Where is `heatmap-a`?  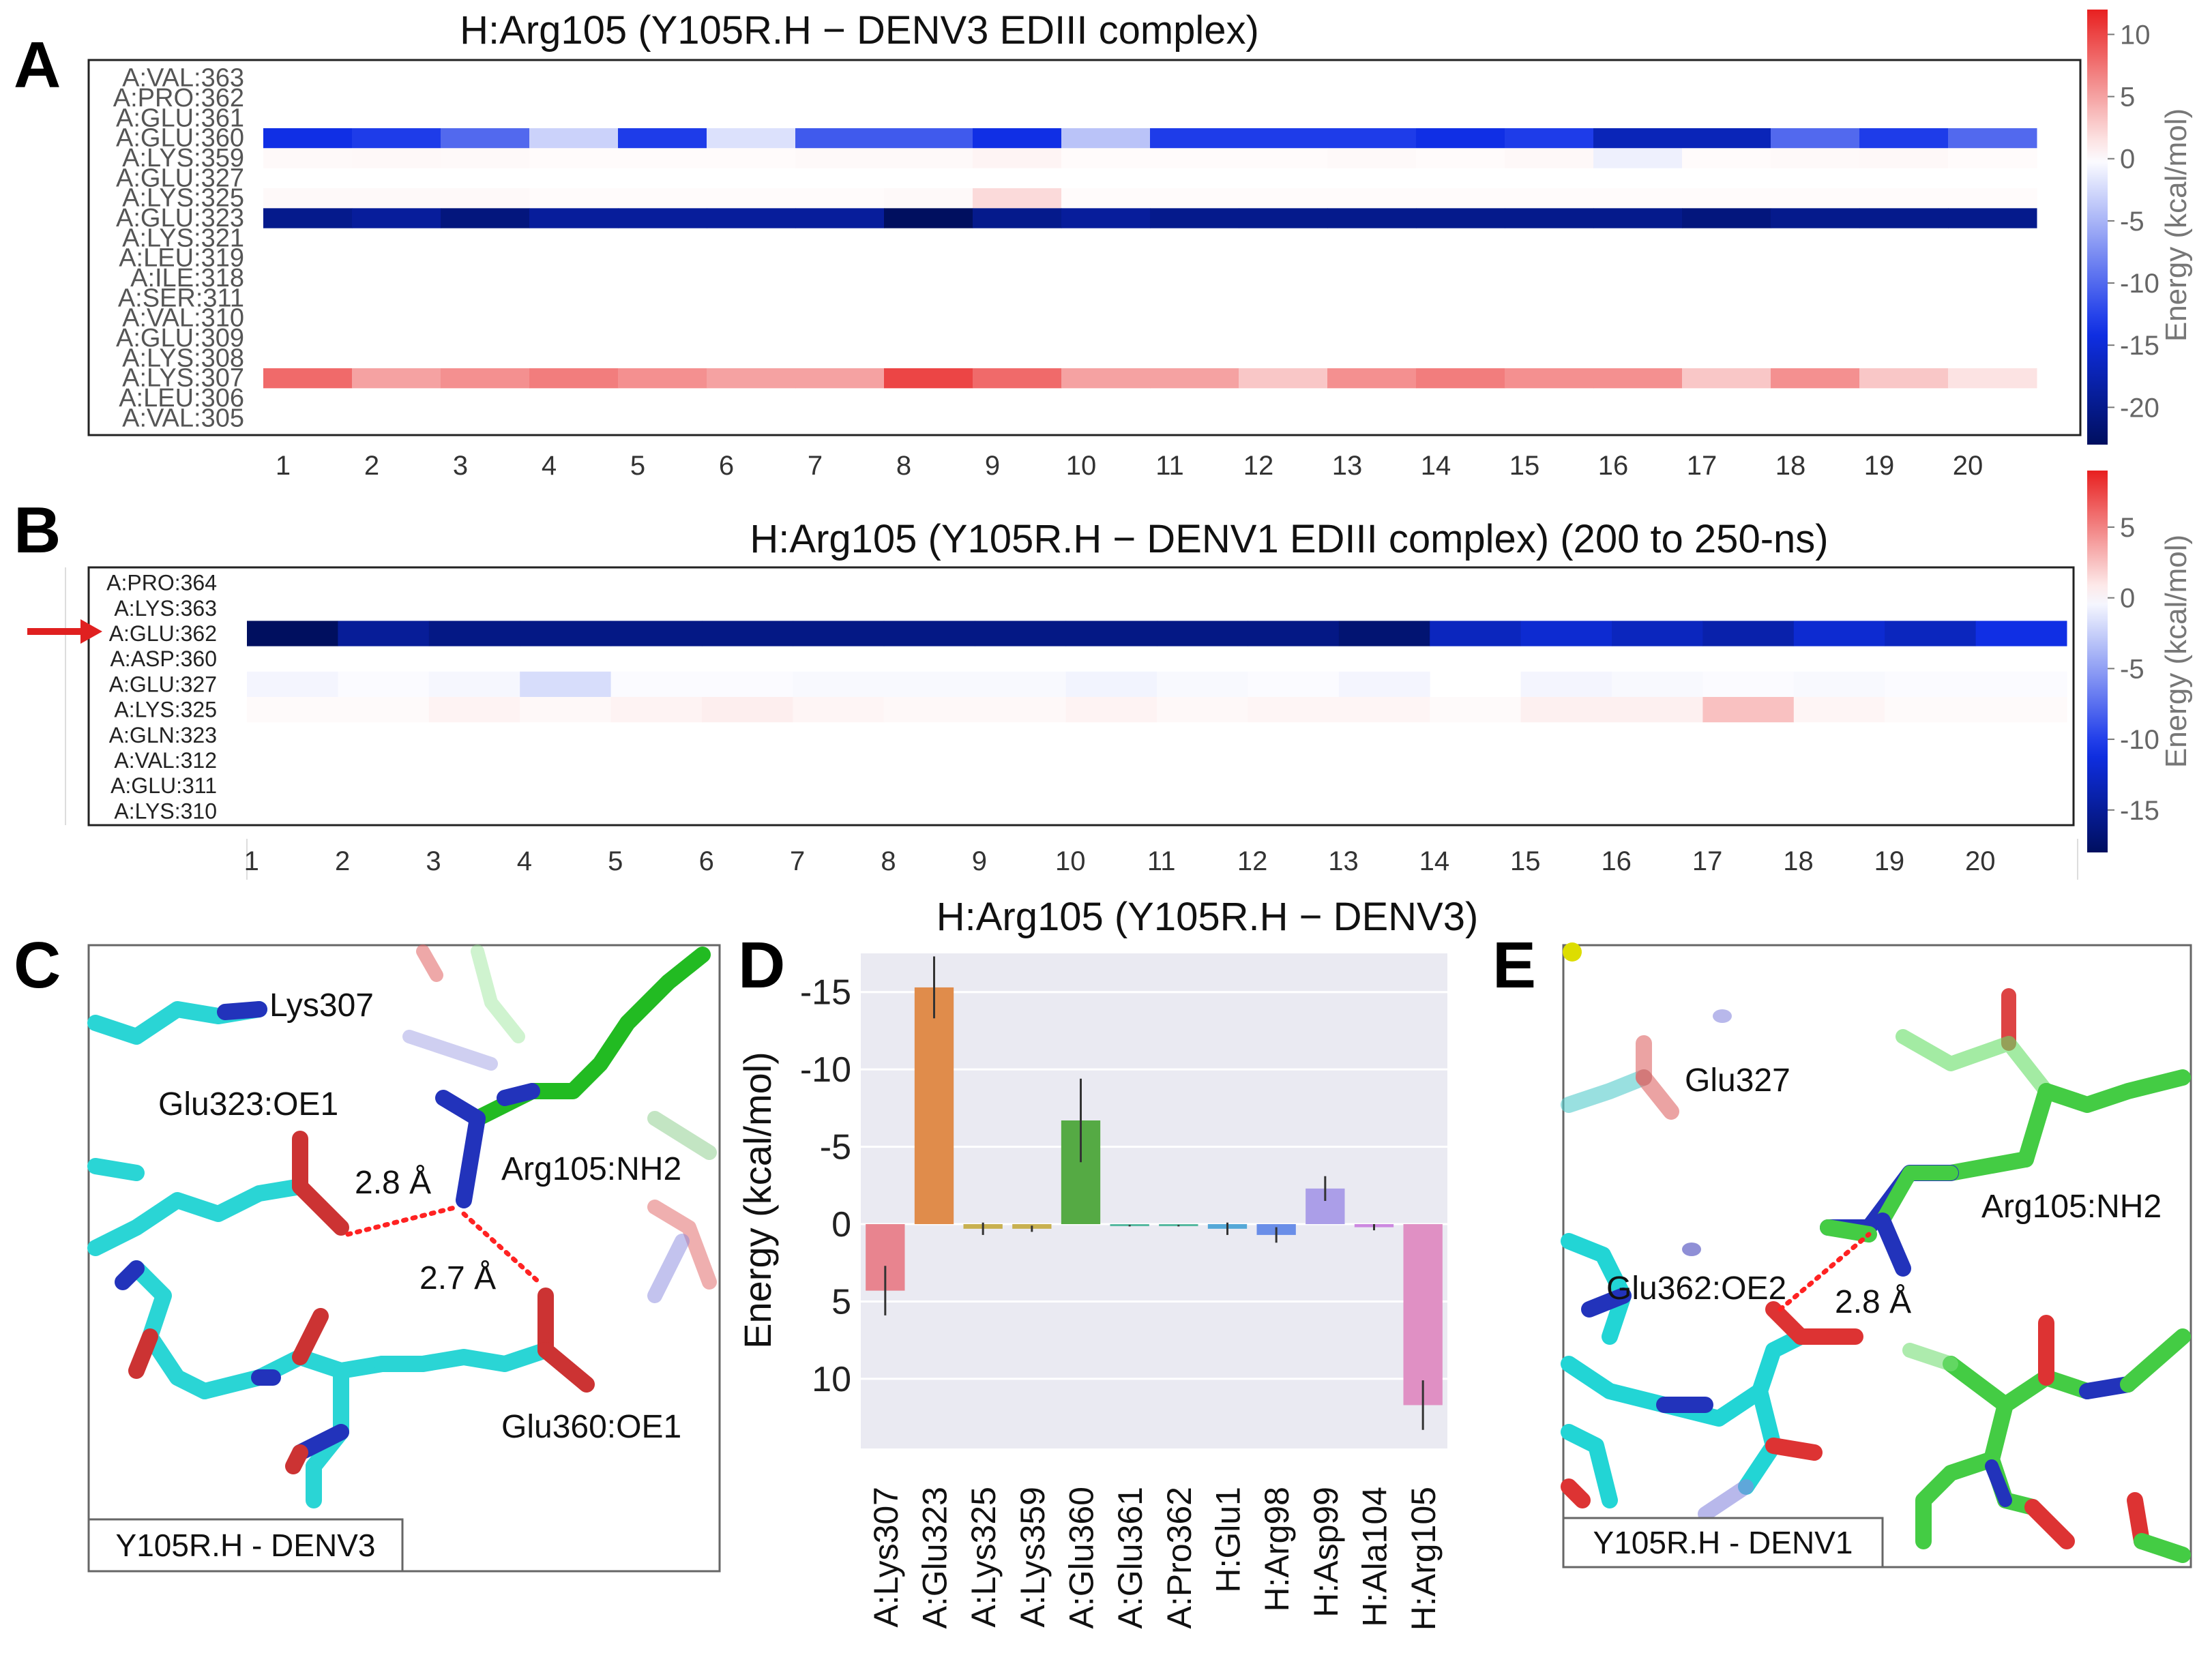
heatmap-a is located at coordinates (1150, 258).